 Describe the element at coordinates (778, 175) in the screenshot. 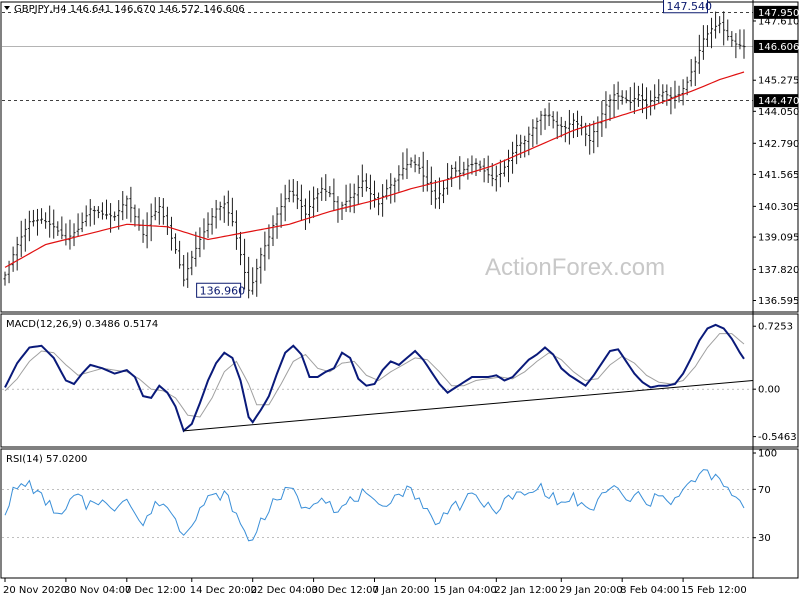

I see `price-tick-label: 141.565` at that location.